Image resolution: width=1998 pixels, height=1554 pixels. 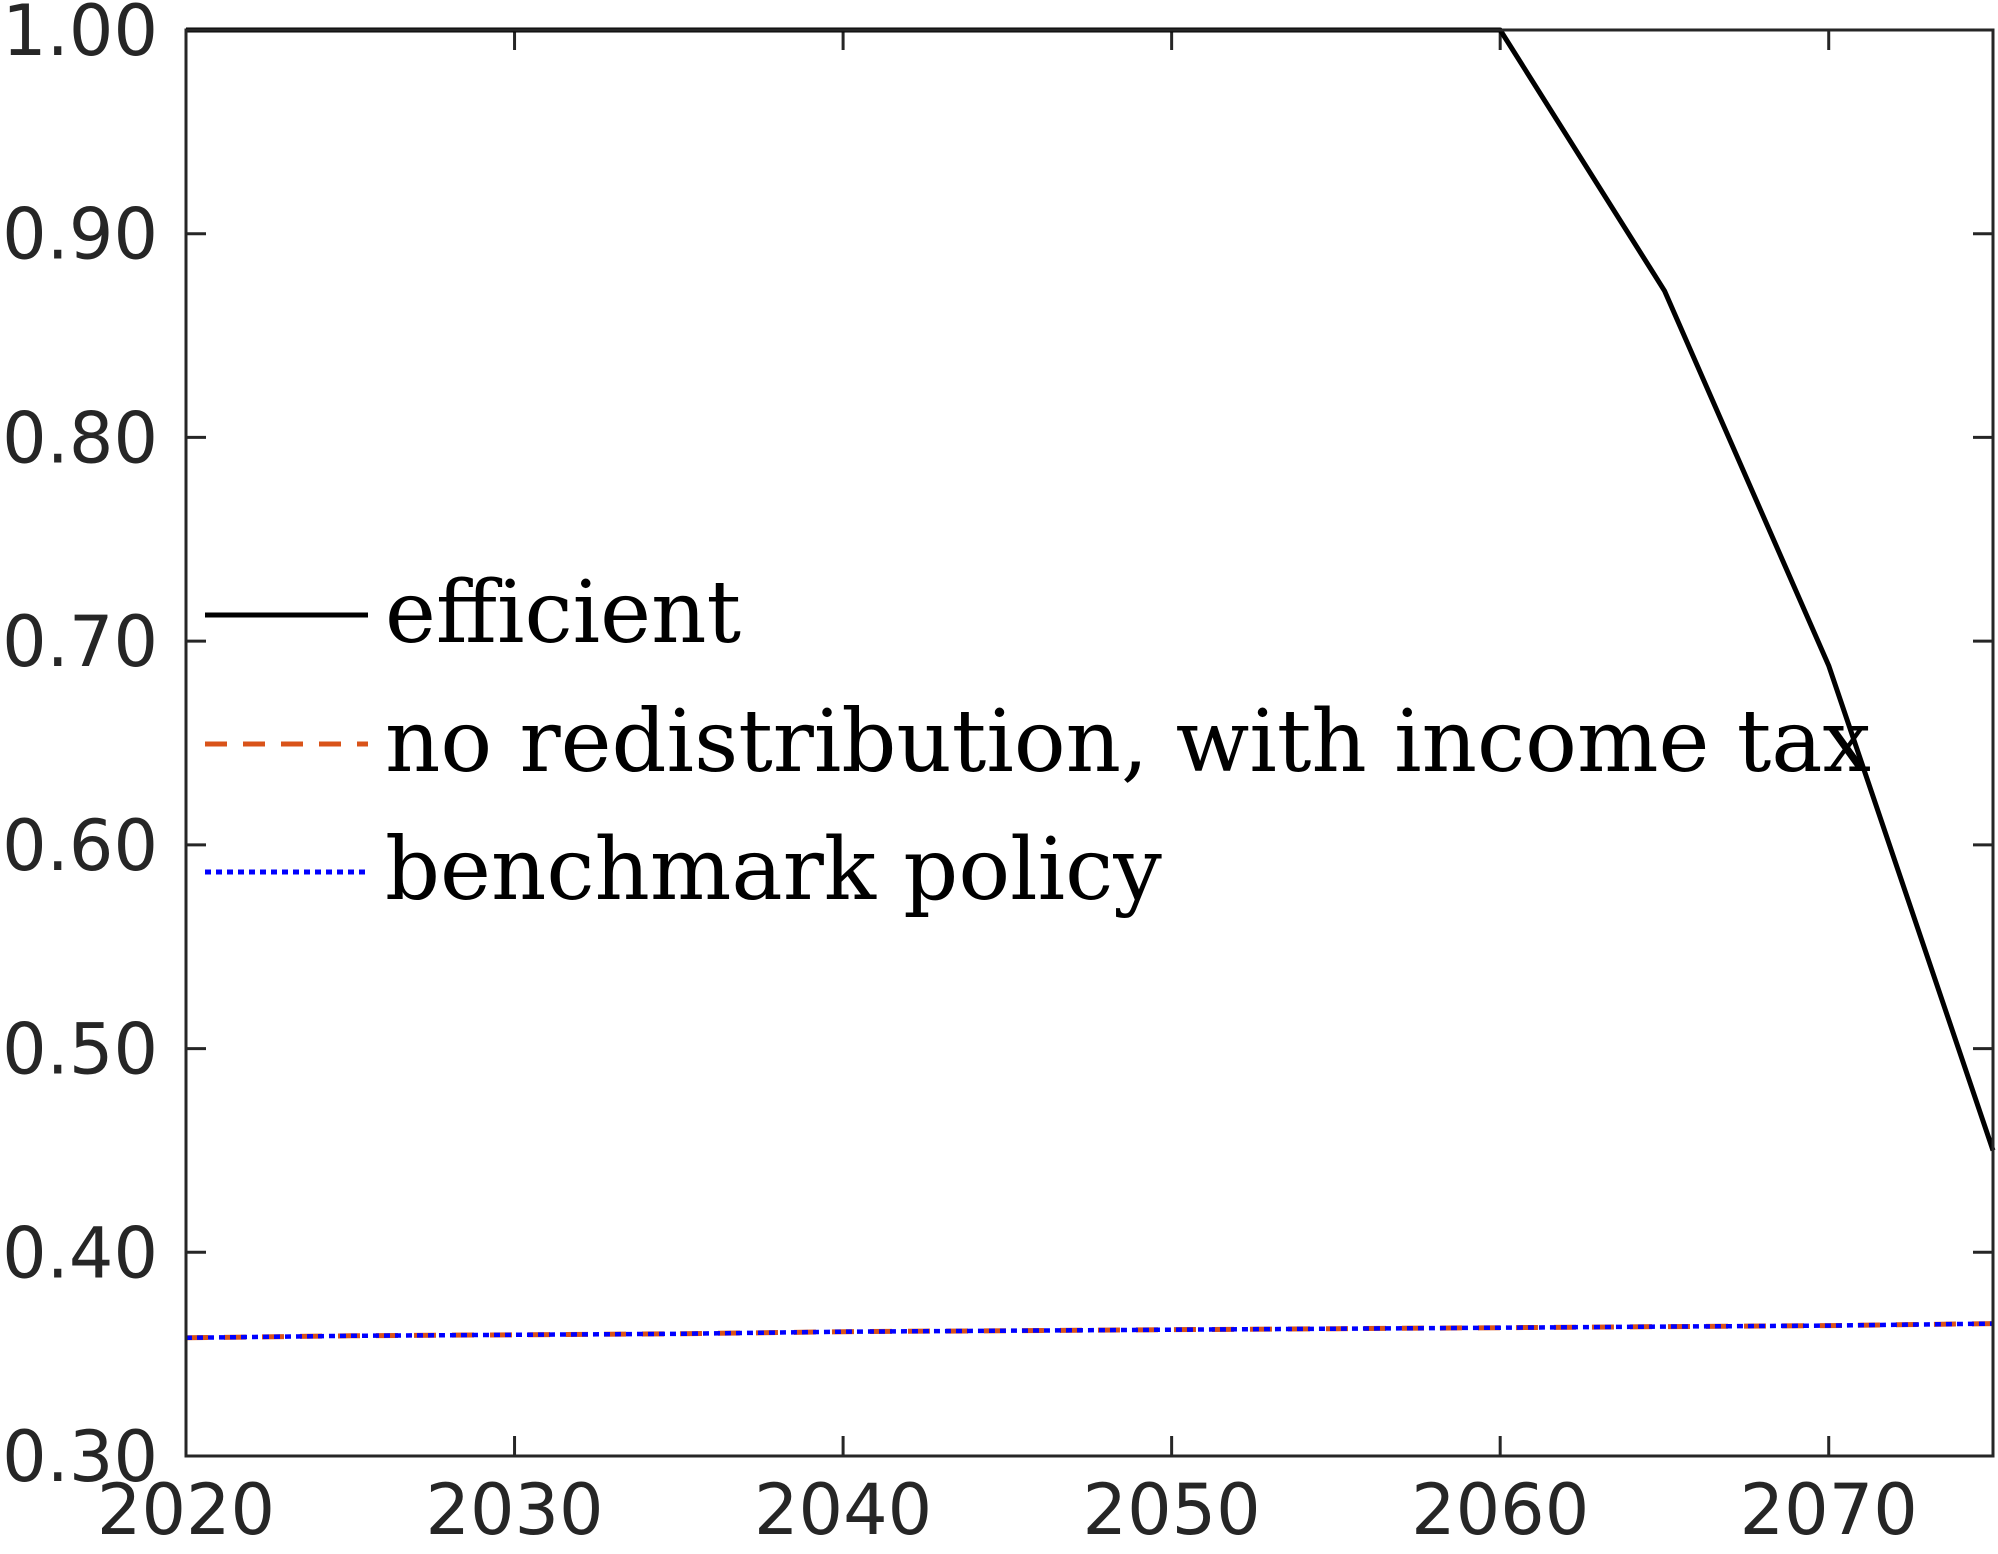 I want to click on y-tick-label: 0.60, so click(x=80, y=846).